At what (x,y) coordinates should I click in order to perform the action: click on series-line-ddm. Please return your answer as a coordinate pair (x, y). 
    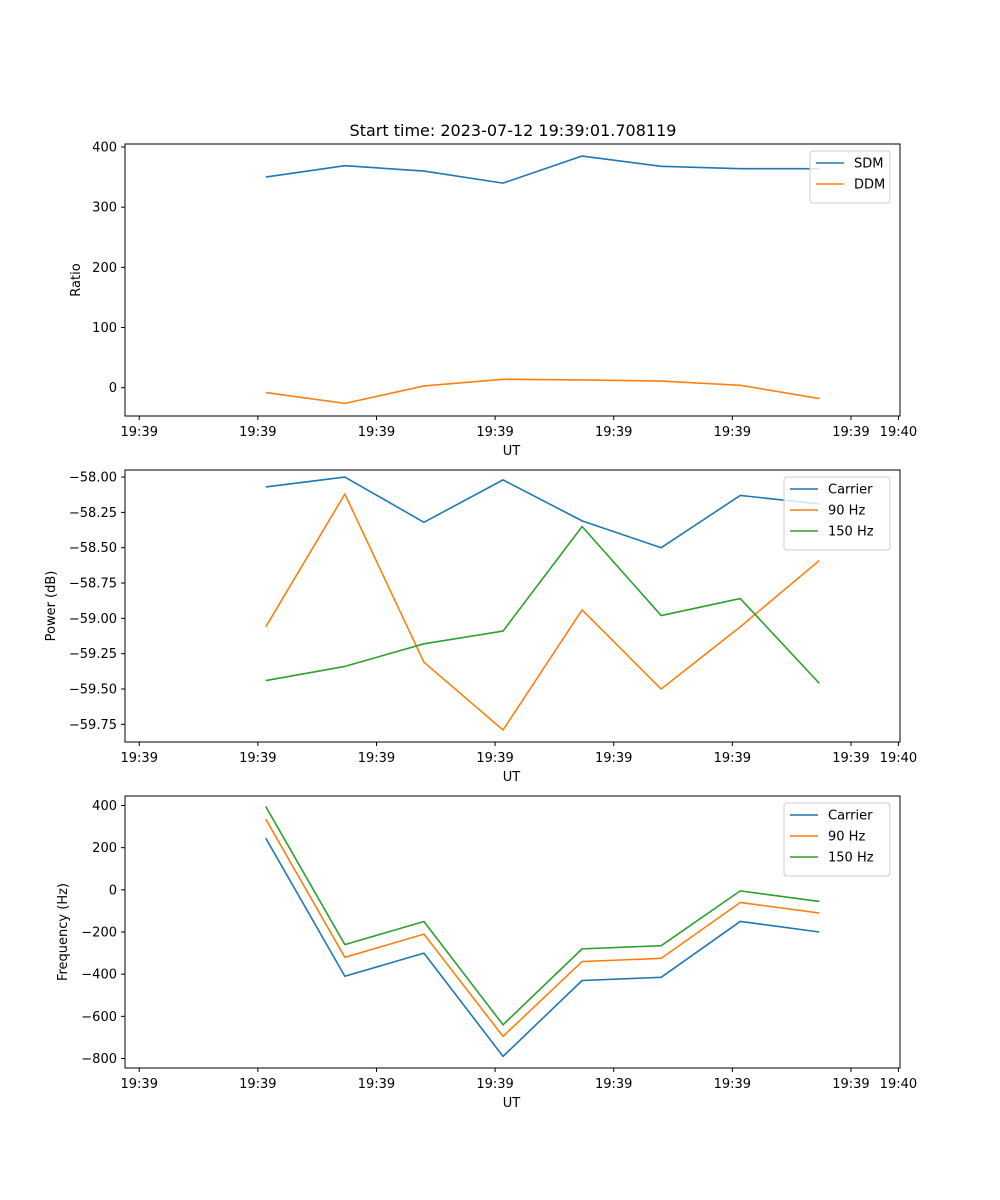
    Looking at the image, I should click on (542, 391).